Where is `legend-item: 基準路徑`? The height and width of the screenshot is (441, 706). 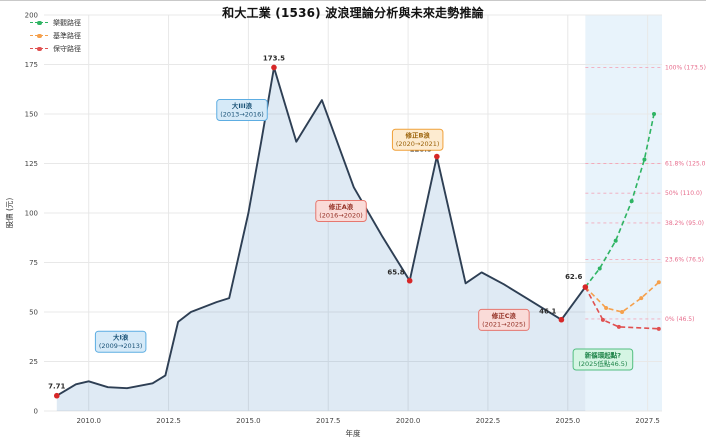
legend-item: 基準路徑 is located at coordinates (55, 36).